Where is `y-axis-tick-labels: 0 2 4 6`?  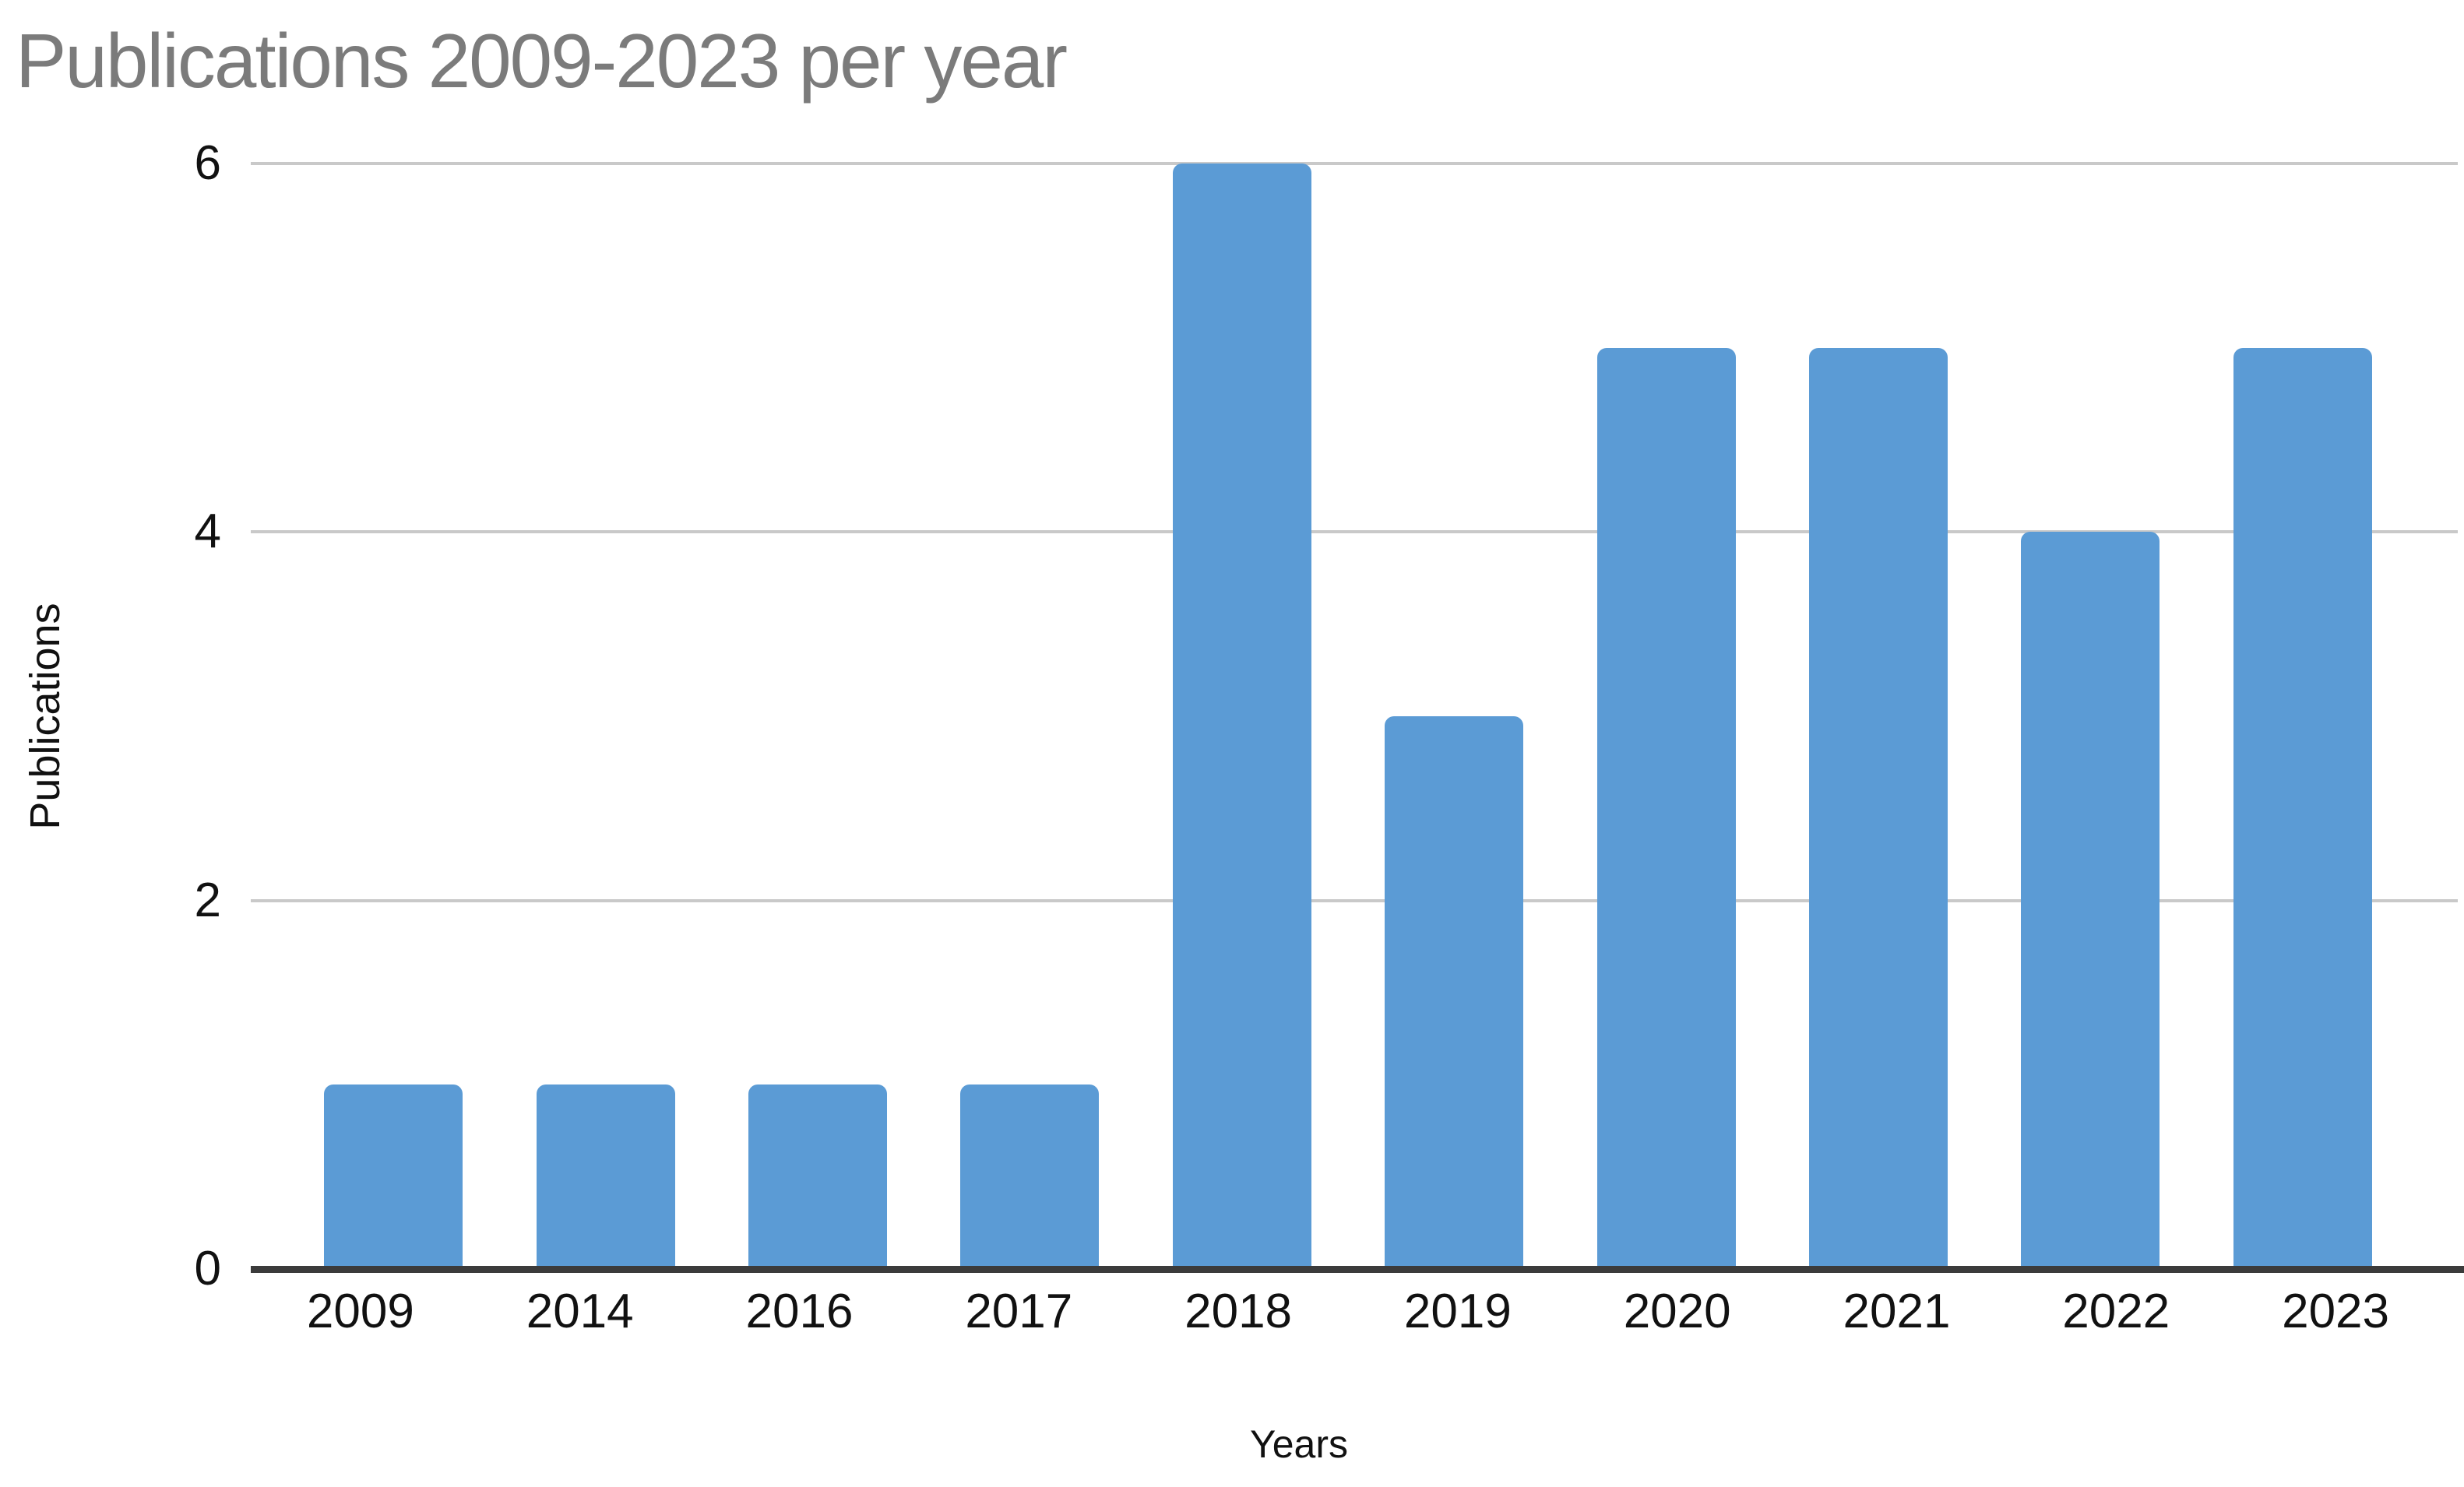 y-axis-tick-labels: 0 2 4 6 is located at coordinates (113, 716).